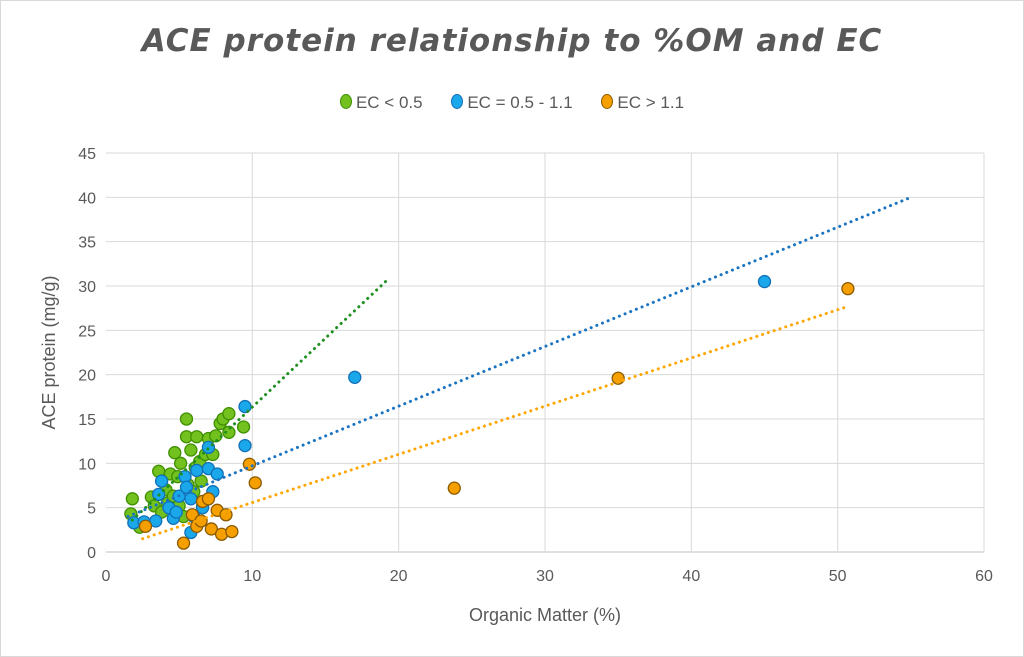  I want to click on x-tick-label: 30, so click(545, 576).